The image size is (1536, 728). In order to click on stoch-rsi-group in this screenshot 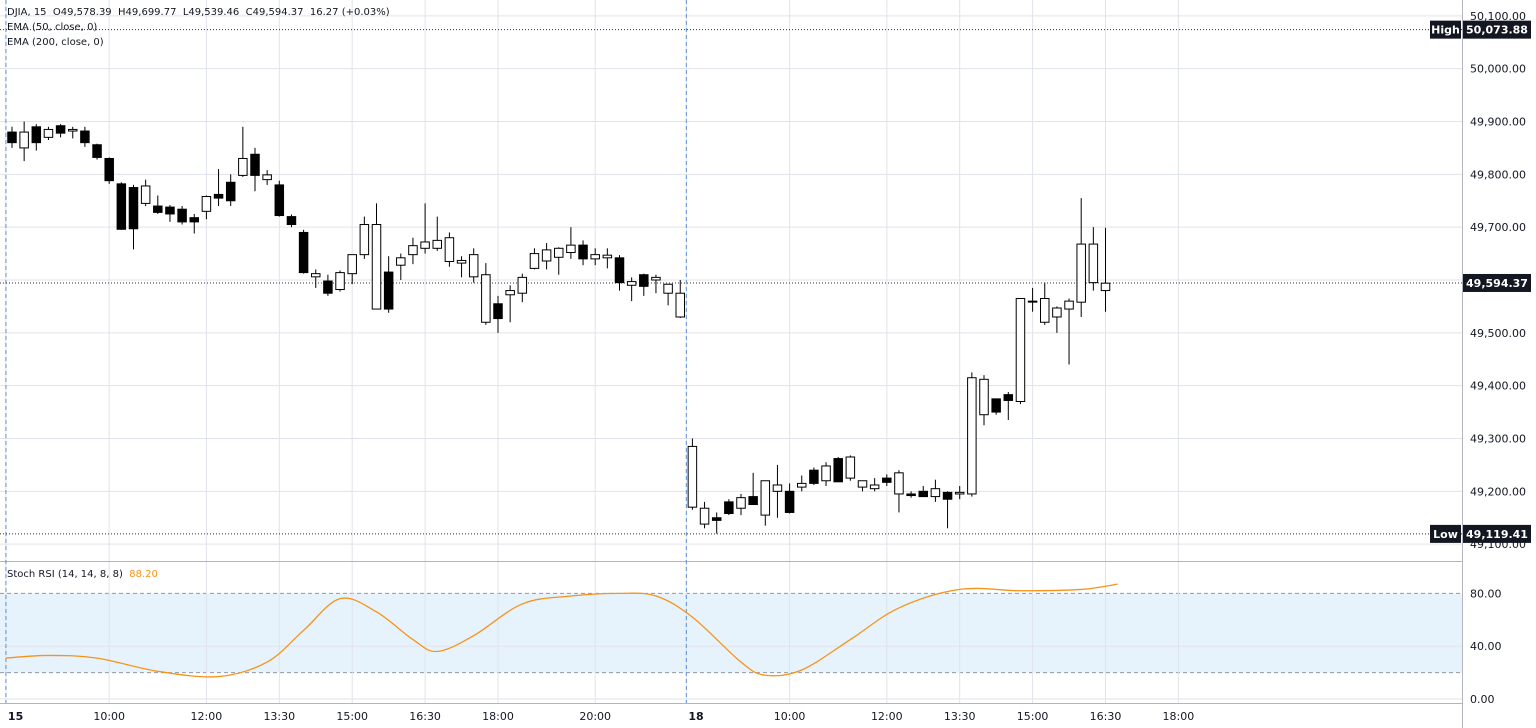, I will do `click(561, 630)`.